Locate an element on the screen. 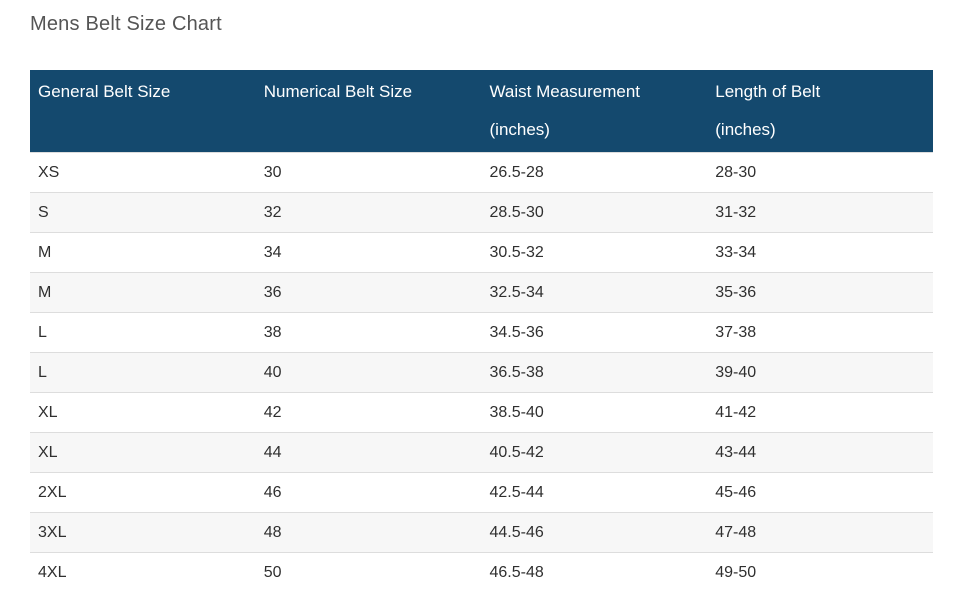 The height and width of the screenshot is (612, 957). table-cell: 30 is located at coordinates (368, 172).